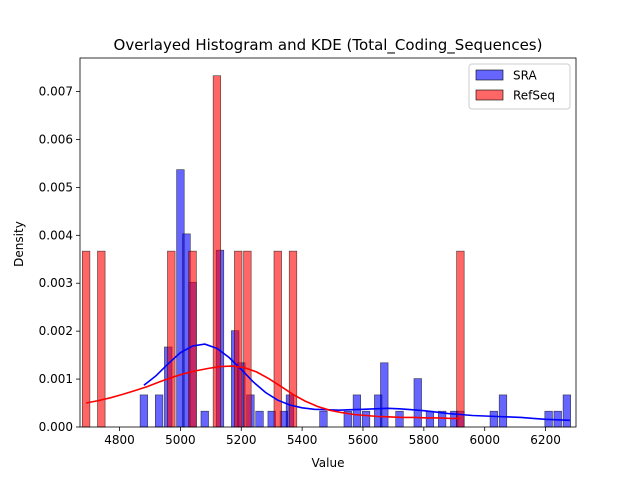 This screenshot has height=480, width=640. What do you see at coordinates (273, 392) in the screenshot?
I see `refseq-kde-line` at bounding box center [273, 392].